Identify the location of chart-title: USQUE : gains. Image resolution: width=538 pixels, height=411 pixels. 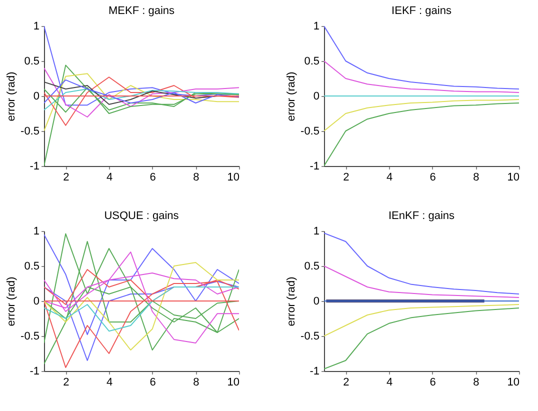
(142, 216).